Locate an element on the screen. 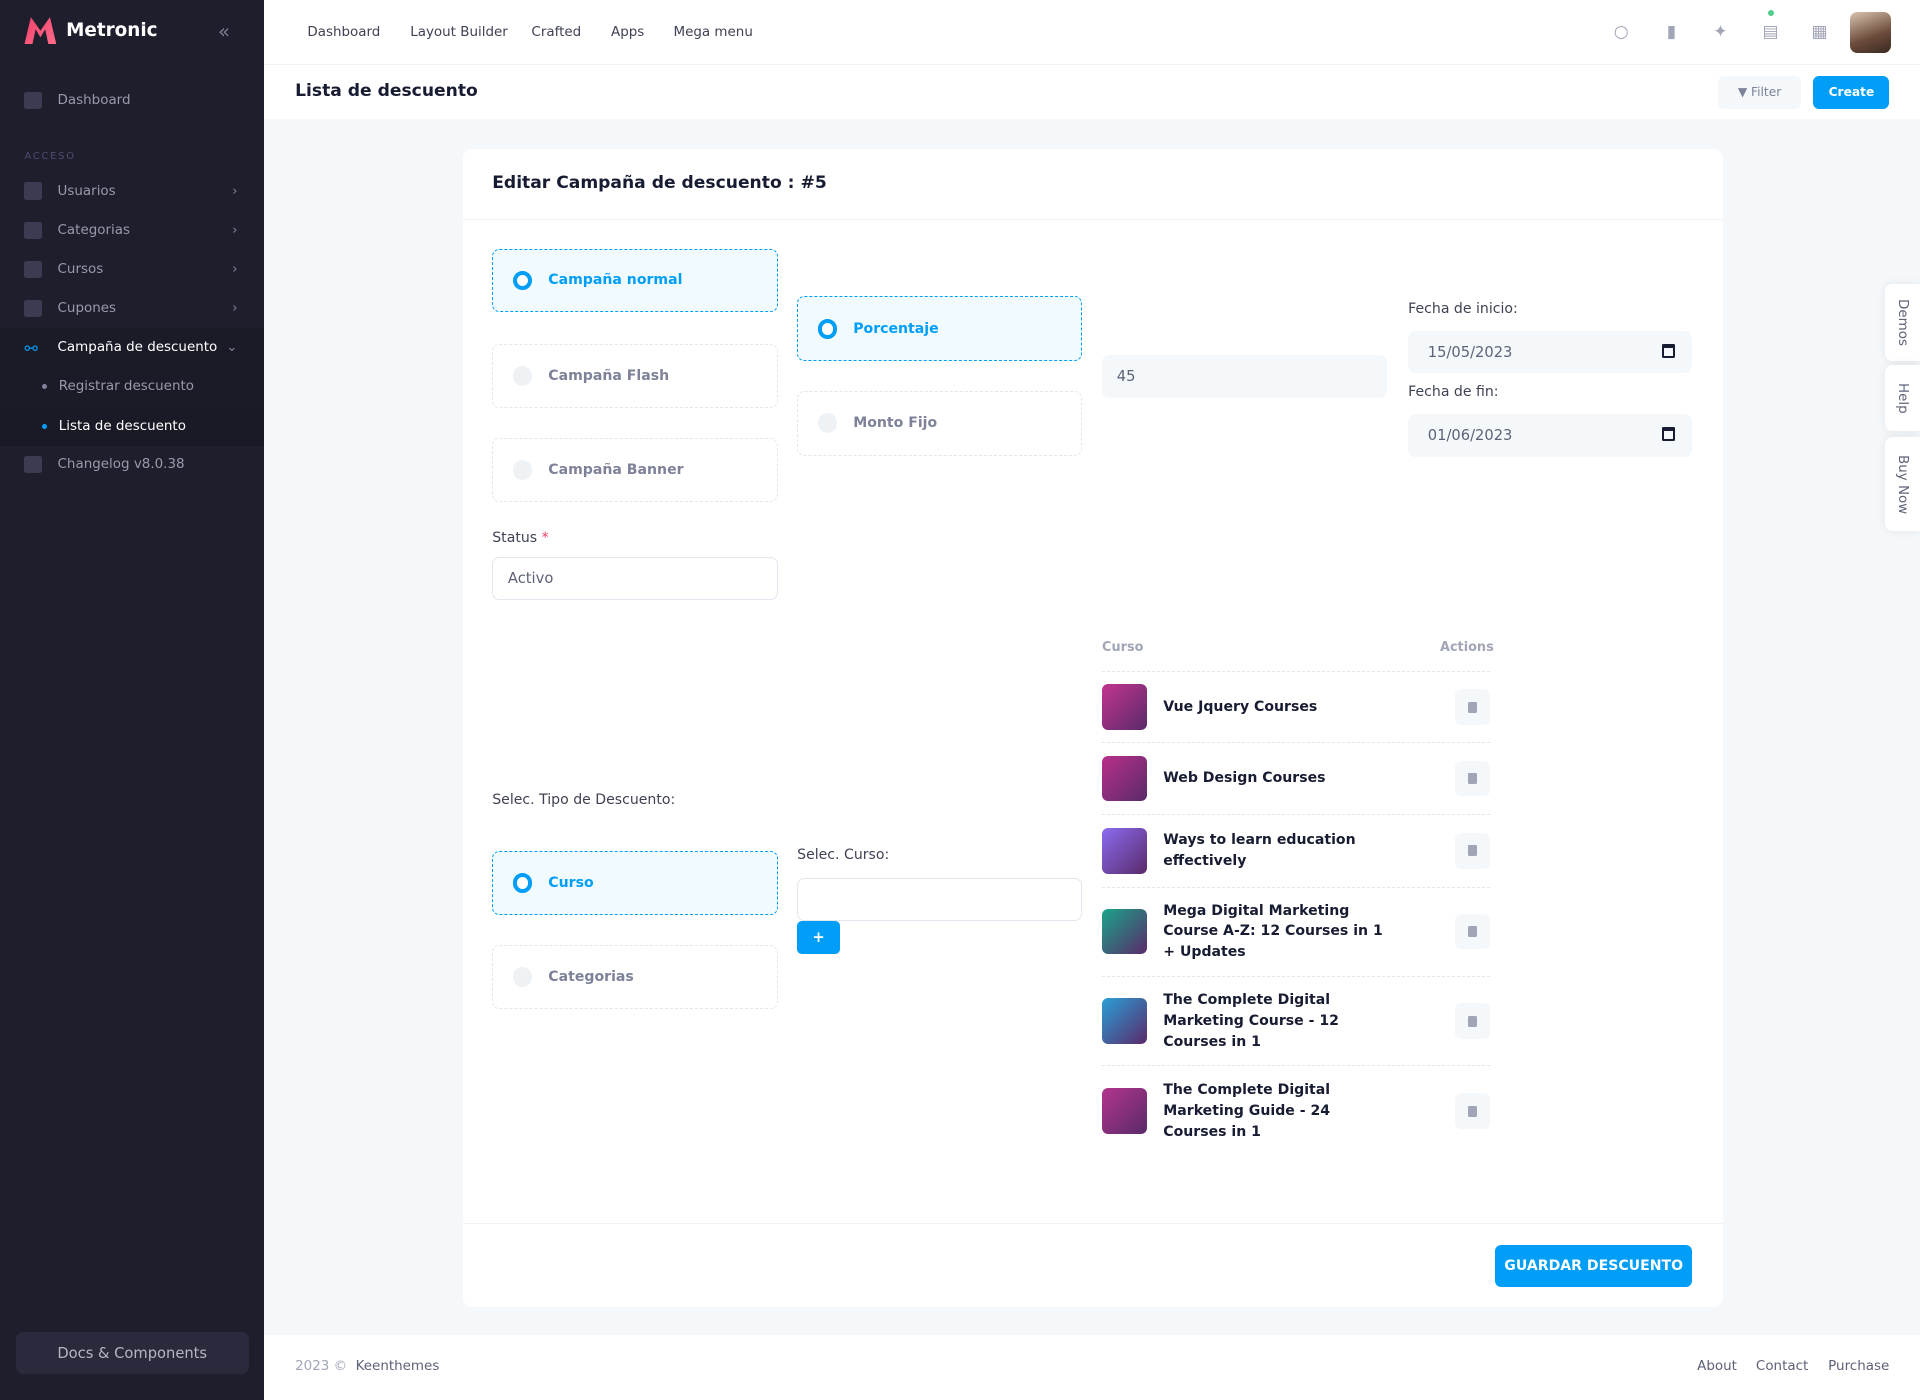  card-title: Editar Campaña de descuento : #5 is located at coordinates (659, 182).